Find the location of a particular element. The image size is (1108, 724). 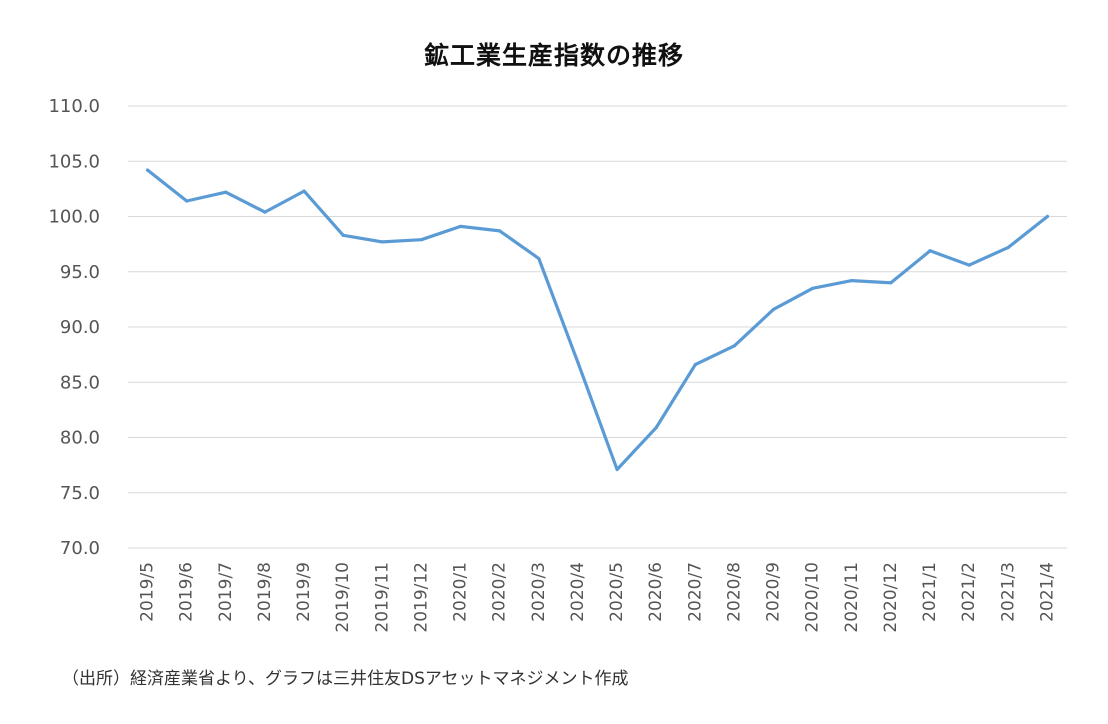

x-tick-label: 2021/3 is located at coordinates (1008, 592).